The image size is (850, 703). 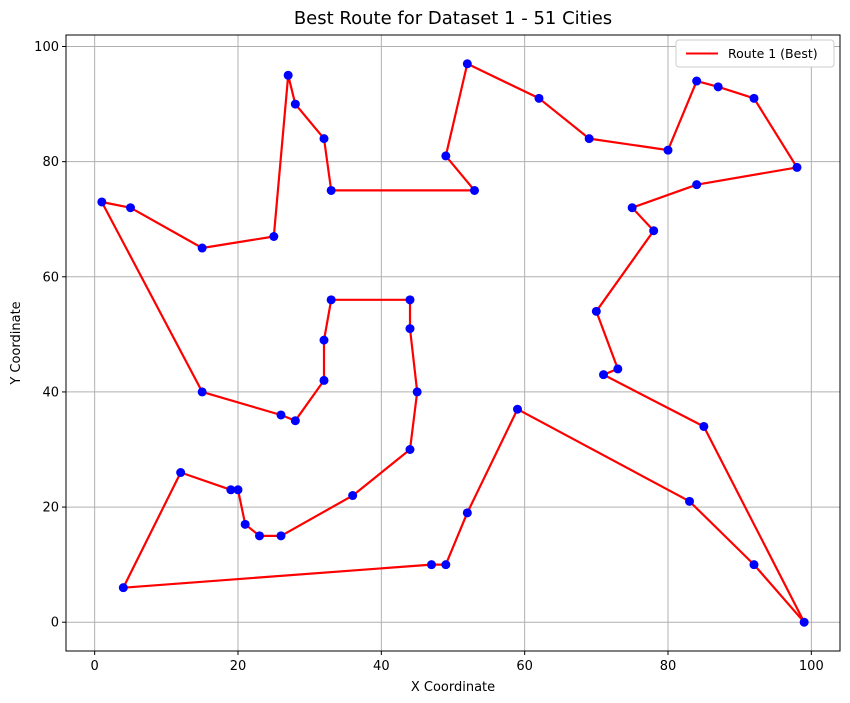 I want to click on legend-box, so click(x=755, y=53).